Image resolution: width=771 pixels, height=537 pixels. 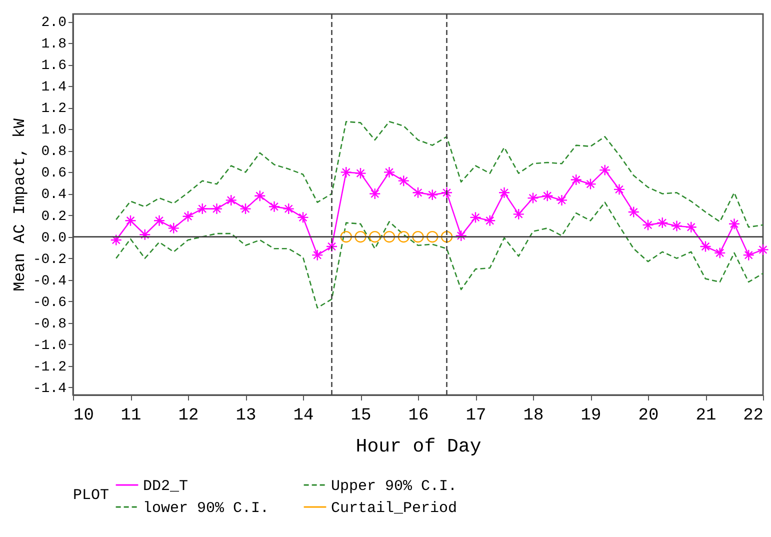 I want to click on x-tick-label: 22, so click(x=753, y=416).